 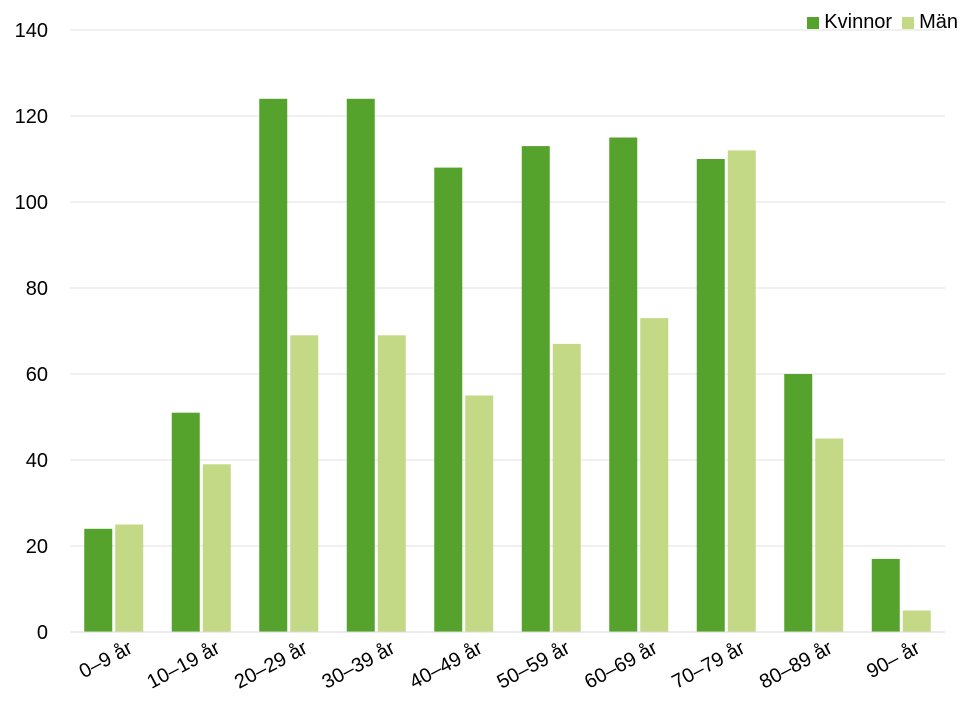 I want to click on x-tick-label: 10–19 år, so click(x=184, y=665).